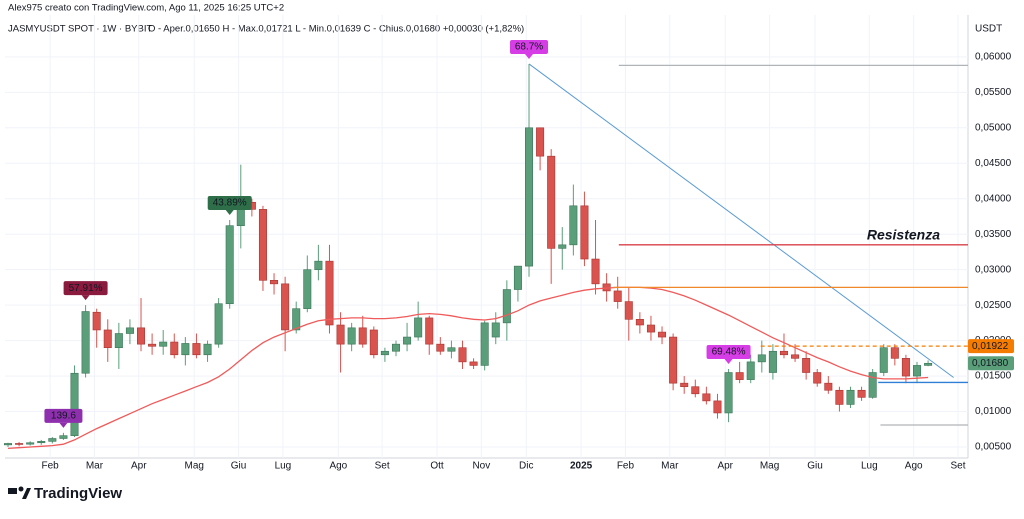  What do you see at coordinates (481, 466) in the screenshot?
I see `x-tick-label: Nov` at bounding box center [481, 466].